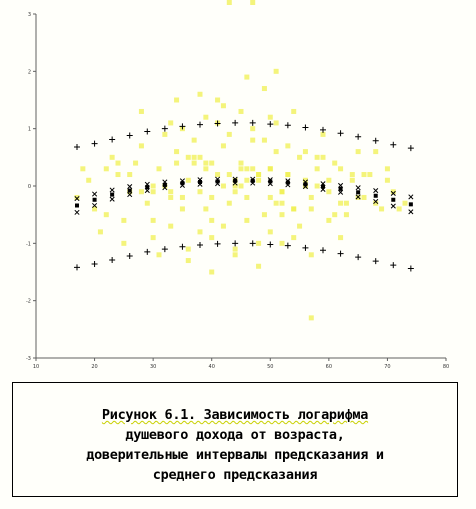 Image resolution: width=476 pixels, height=509 pixels. What do you see at coordinates (270, 367) in the screenshot?
I see `x-tick-label: 50` at bounding box center [270, 367].